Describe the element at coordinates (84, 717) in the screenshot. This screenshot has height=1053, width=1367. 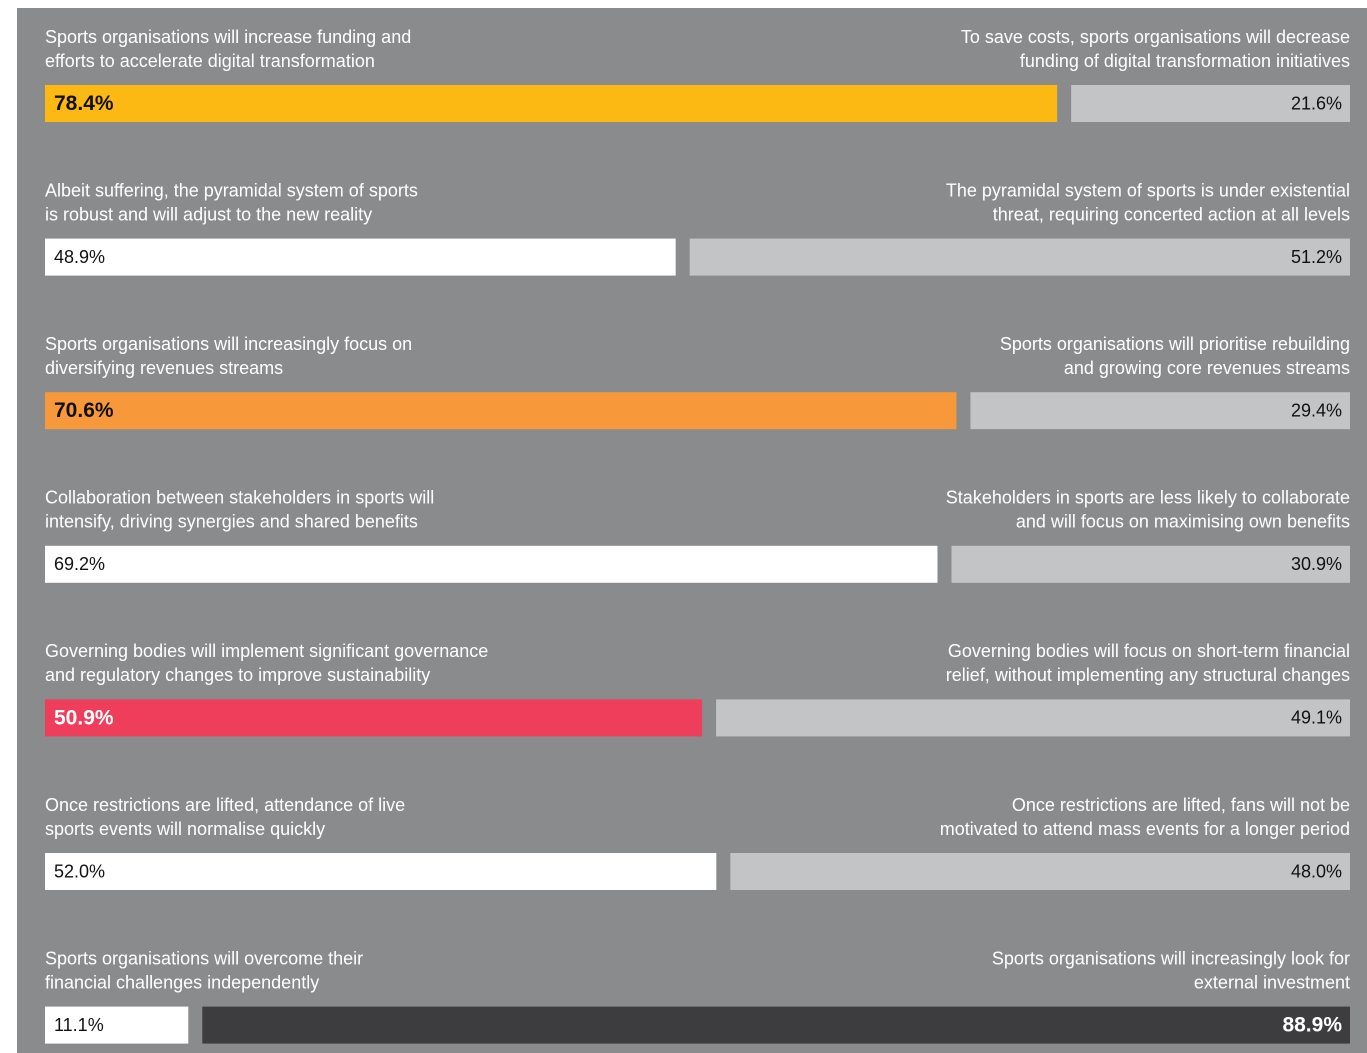
I see `left-value-label: 50.9%` at that location.